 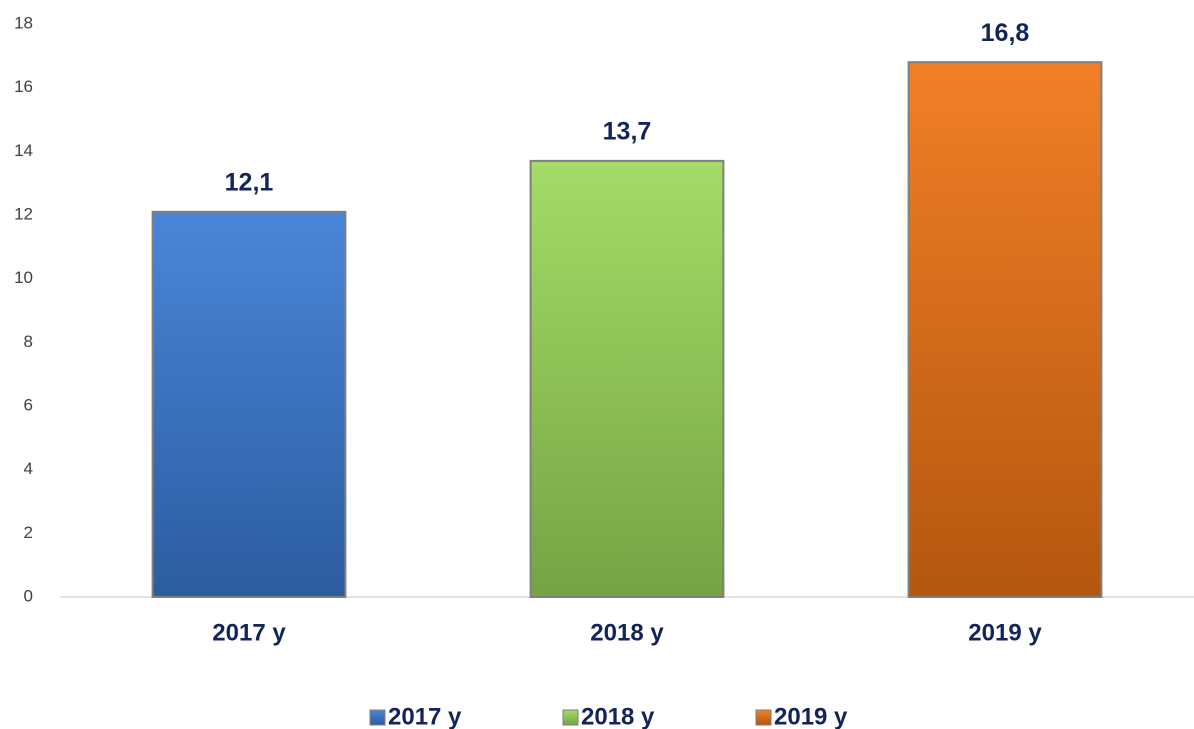 I want to click on legend: 2017 y 2018 y 2019 y, so click(x=608, y=716).